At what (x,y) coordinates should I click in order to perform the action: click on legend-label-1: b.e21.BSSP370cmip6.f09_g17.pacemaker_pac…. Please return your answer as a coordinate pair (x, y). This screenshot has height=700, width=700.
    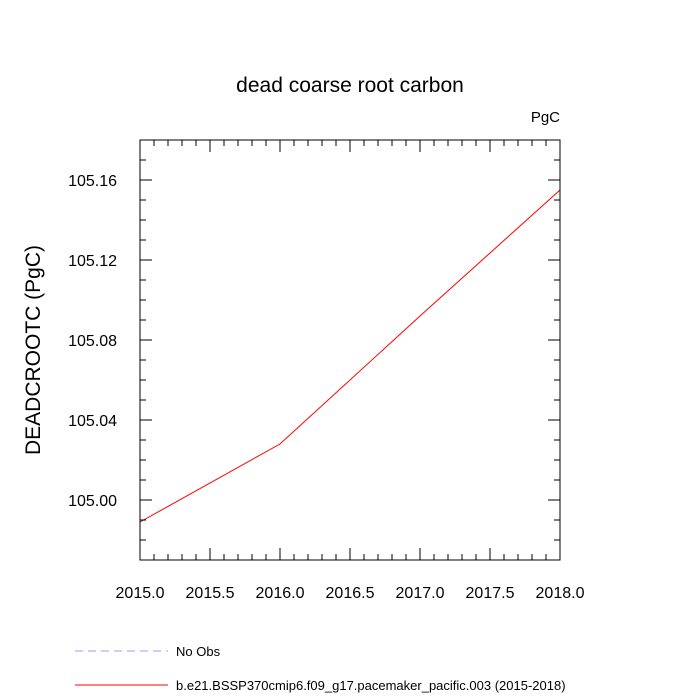
    Looking at the image, I should click on (371, 685).